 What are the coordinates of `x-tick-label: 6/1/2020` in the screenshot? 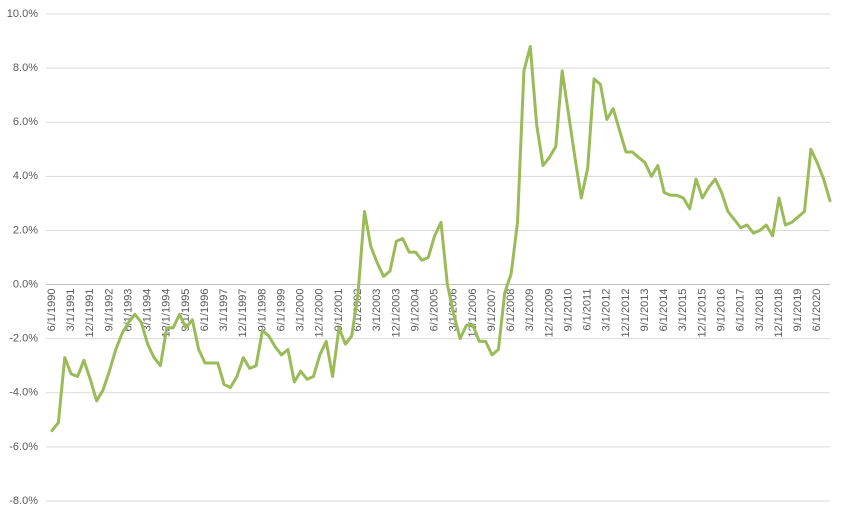 It's located at (817, 310).